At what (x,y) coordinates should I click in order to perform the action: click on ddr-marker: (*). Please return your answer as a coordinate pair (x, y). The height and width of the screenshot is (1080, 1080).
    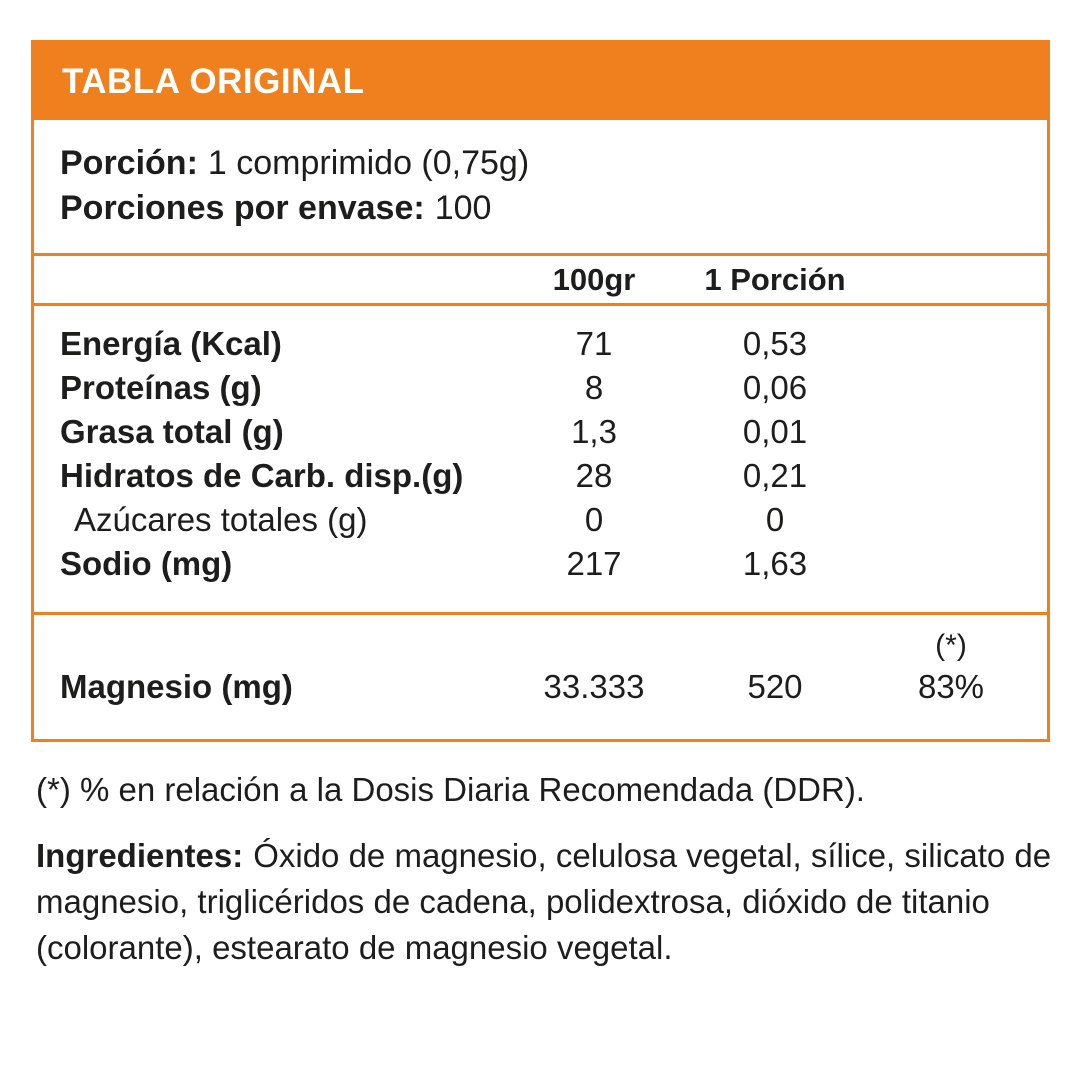
    Looking at the image, I should click on (951, 645).